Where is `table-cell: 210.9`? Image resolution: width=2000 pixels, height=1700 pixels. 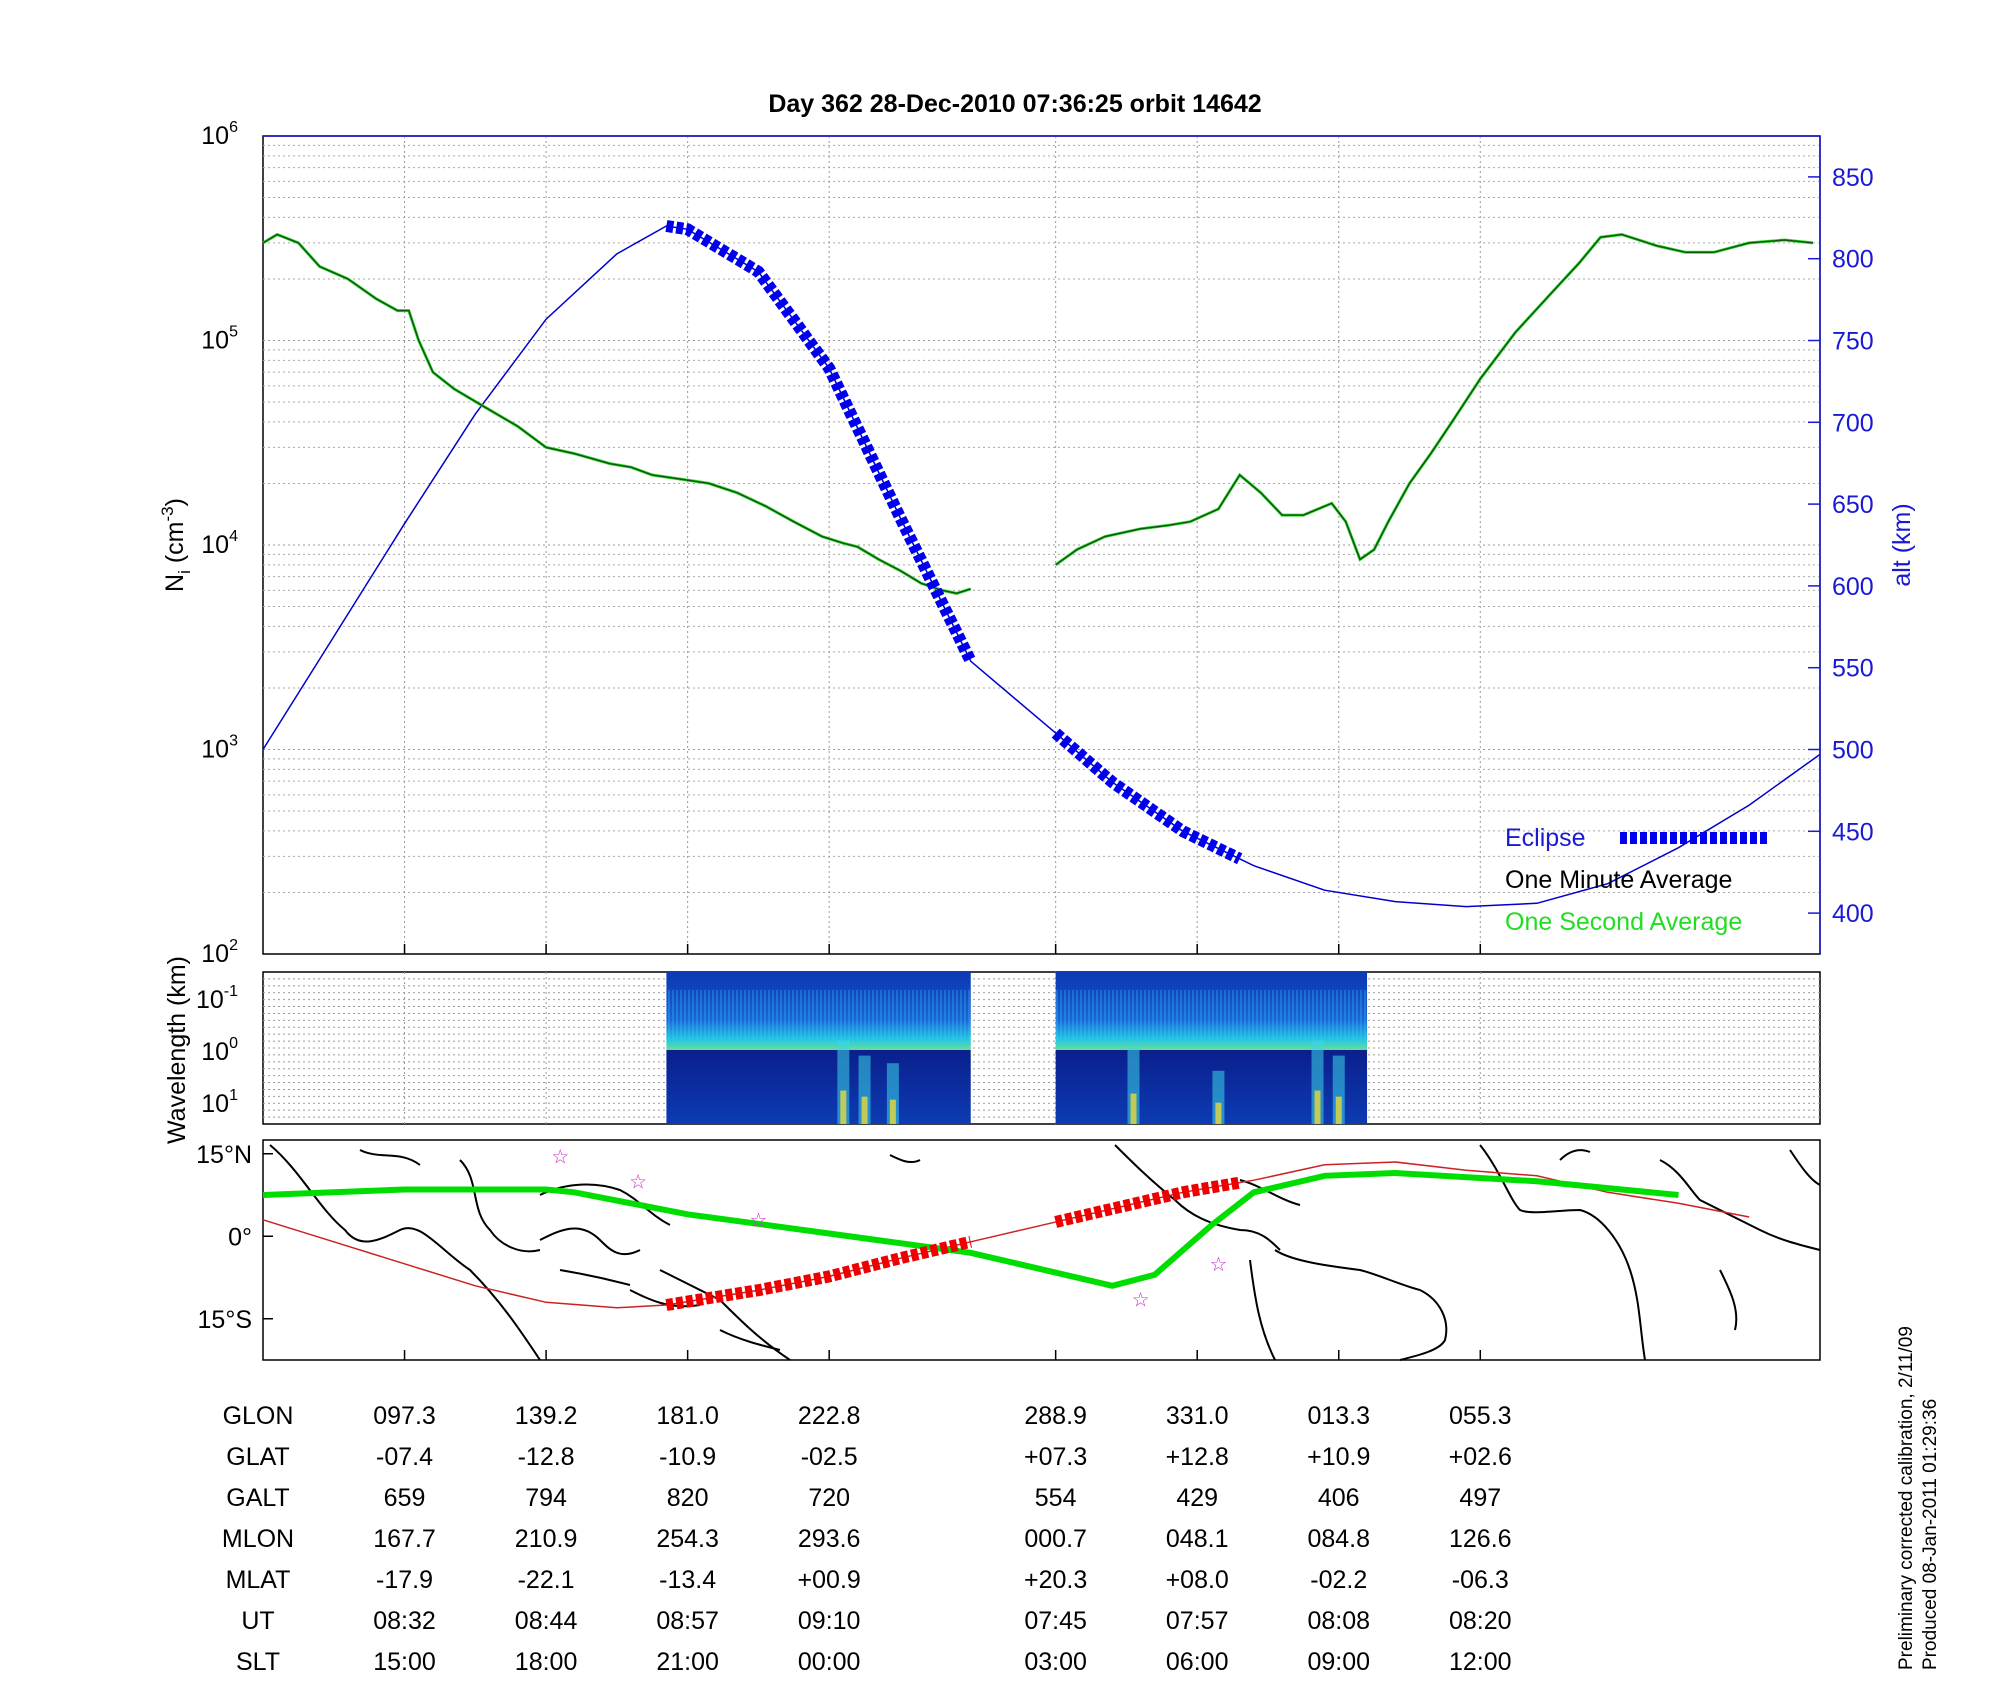
table-cell: 210.9 is located at coordinates (546, 1539).